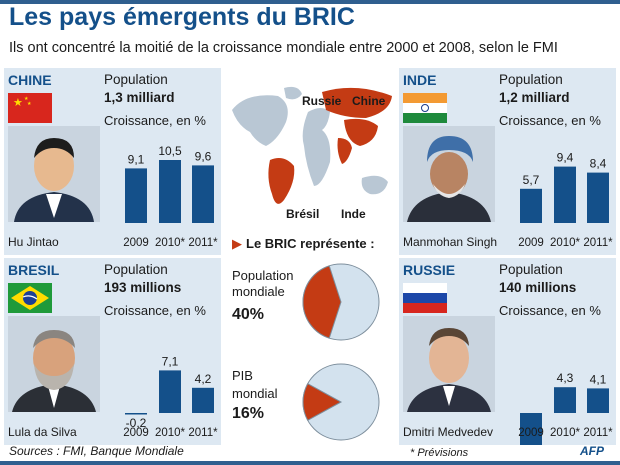 The width and height of the screenshot is (620, 465). What do you see at coordinates (565, 158) in the screenshot?
I see `bar-value-label: 9,4` at bounding box center [565, 158].